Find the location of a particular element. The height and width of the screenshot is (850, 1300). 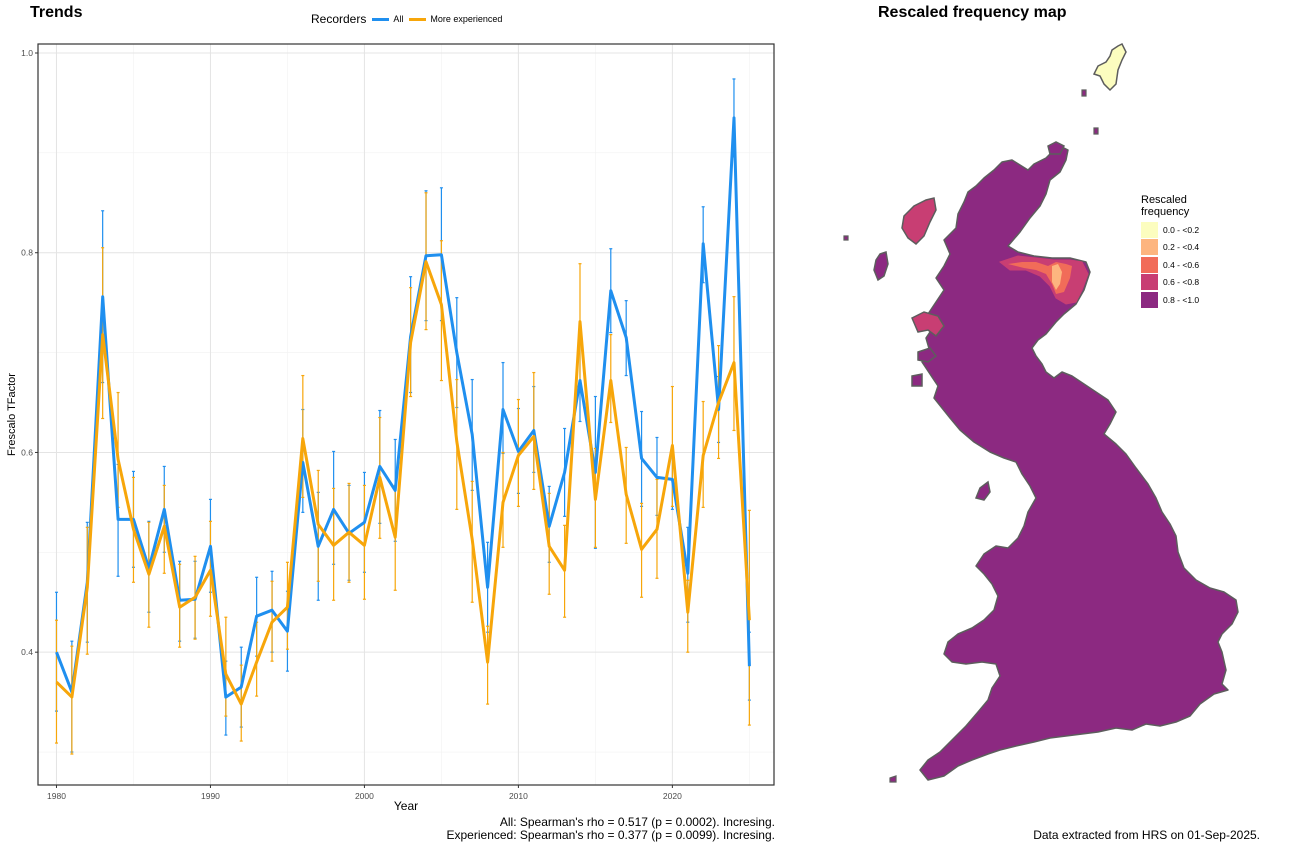

y-axis-title: Frescalo TFactor is located at coordinates (12, 414).